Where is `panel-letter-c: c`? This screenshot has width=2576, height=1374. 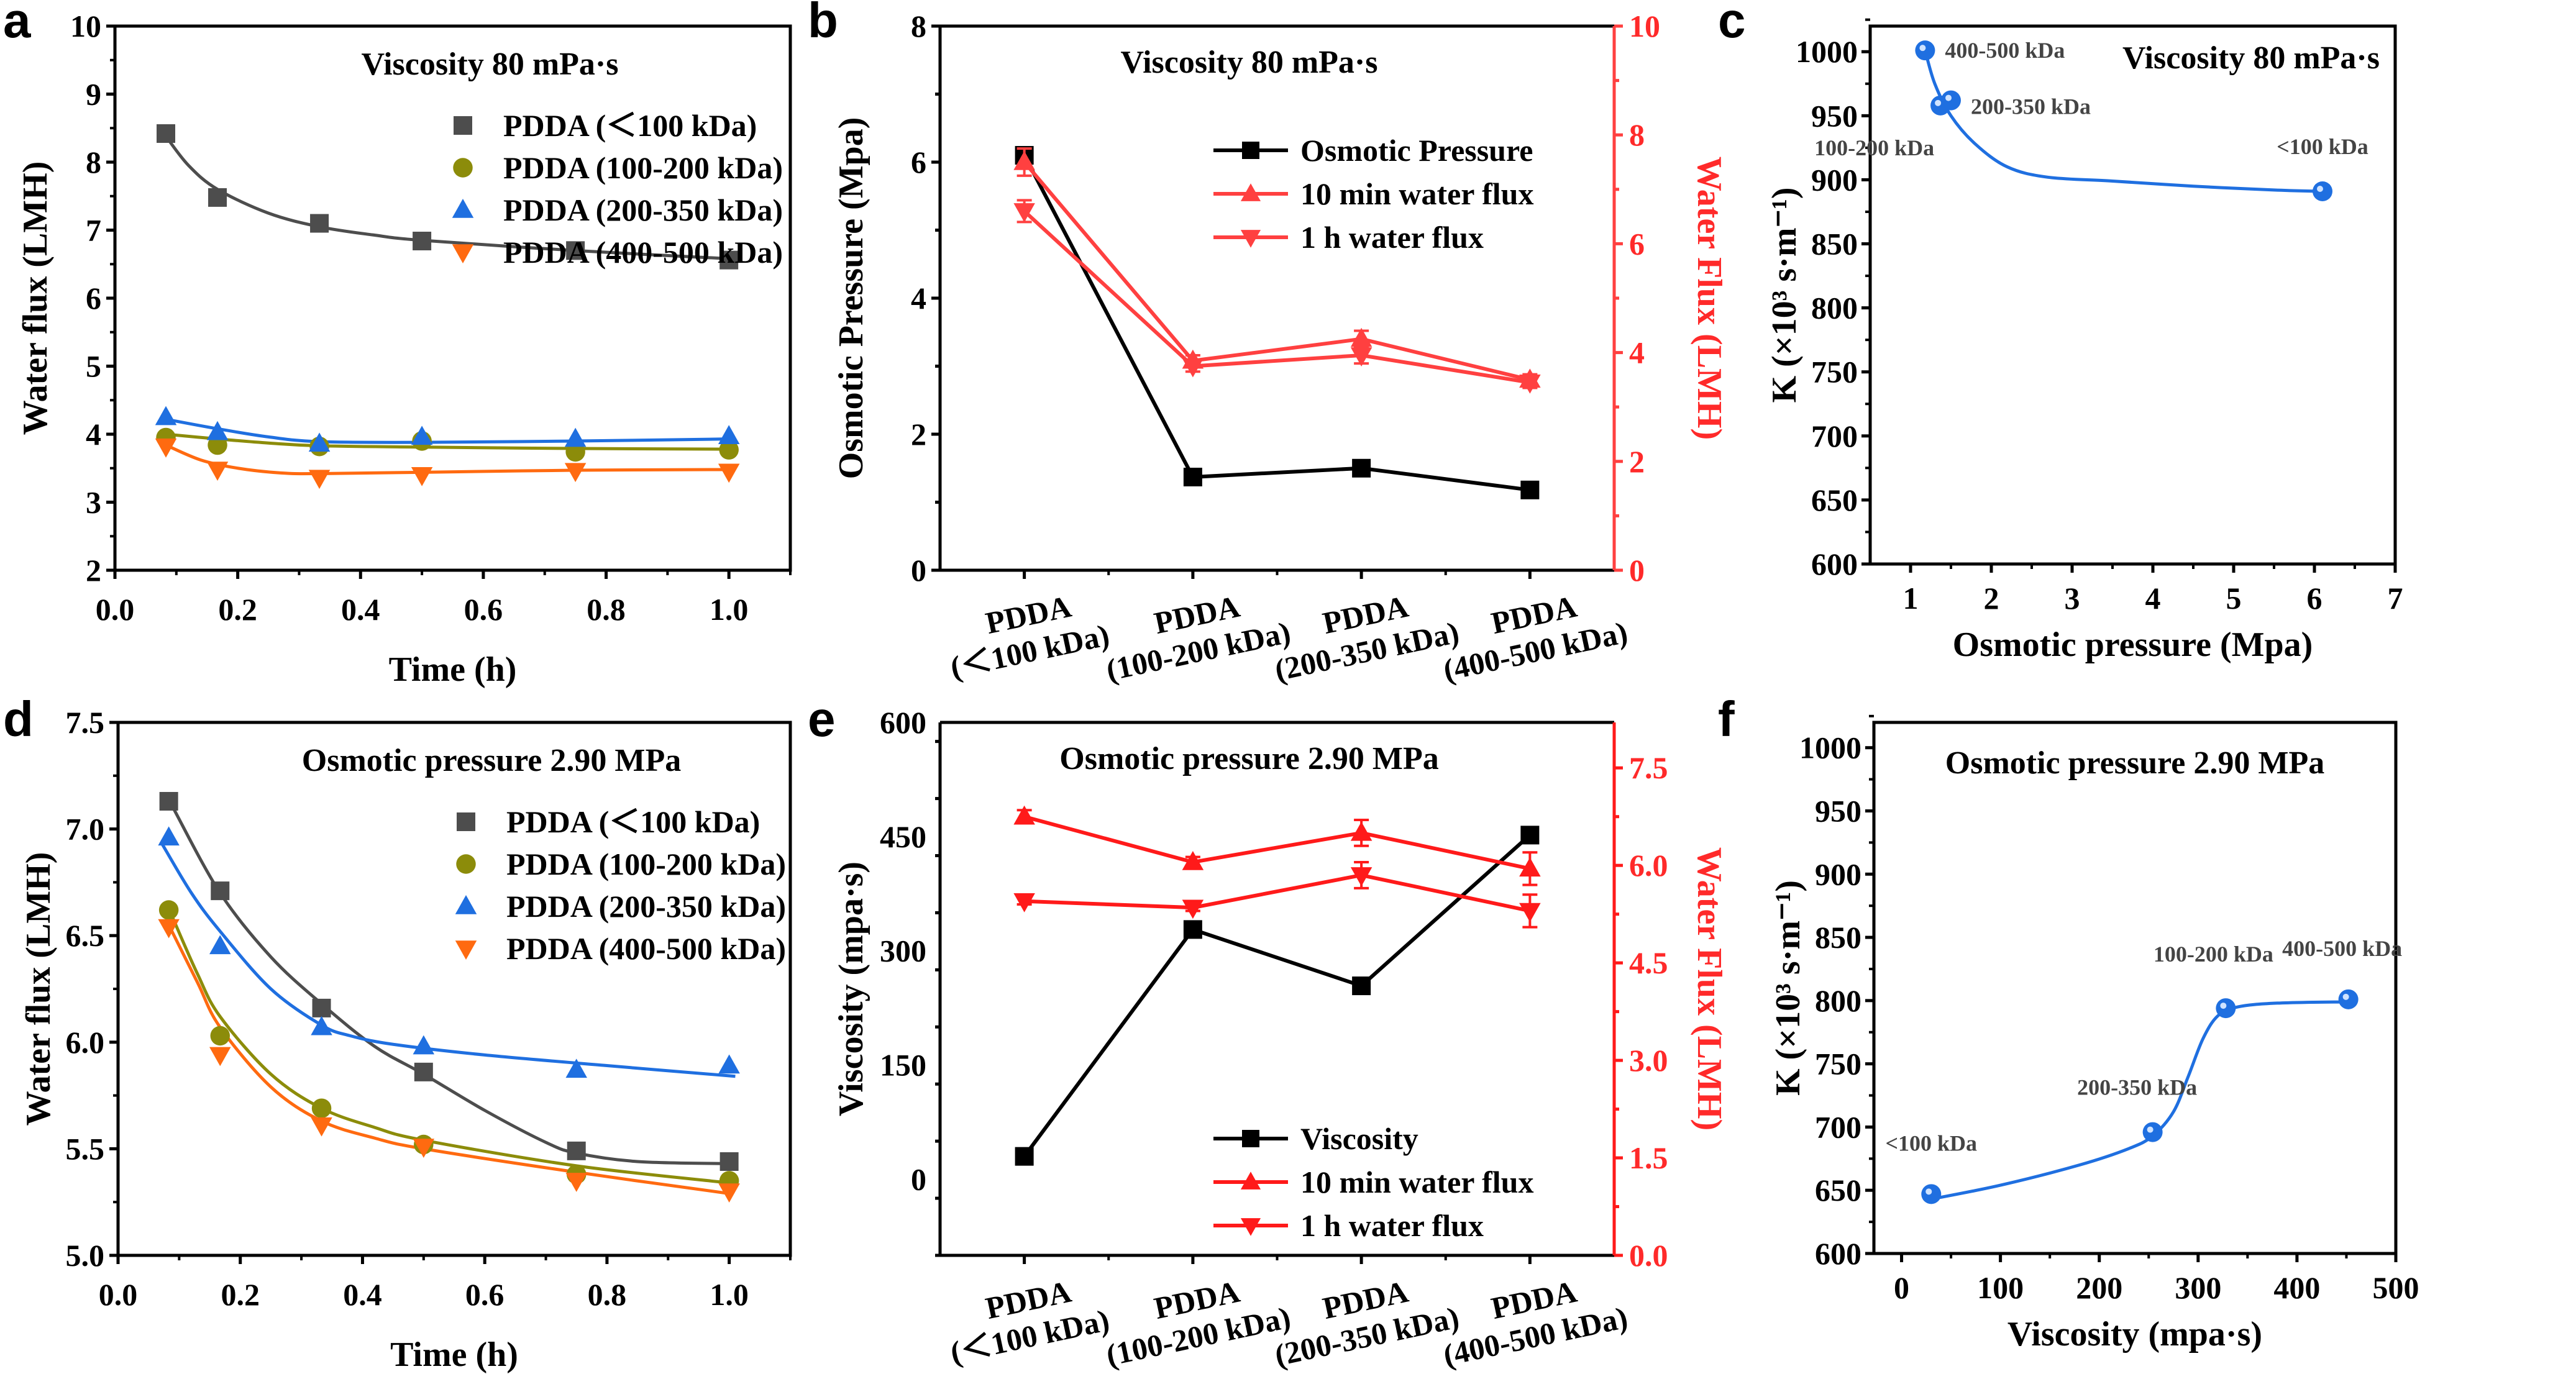 panel-letter-c: c is located at coordinates (1732, 24).